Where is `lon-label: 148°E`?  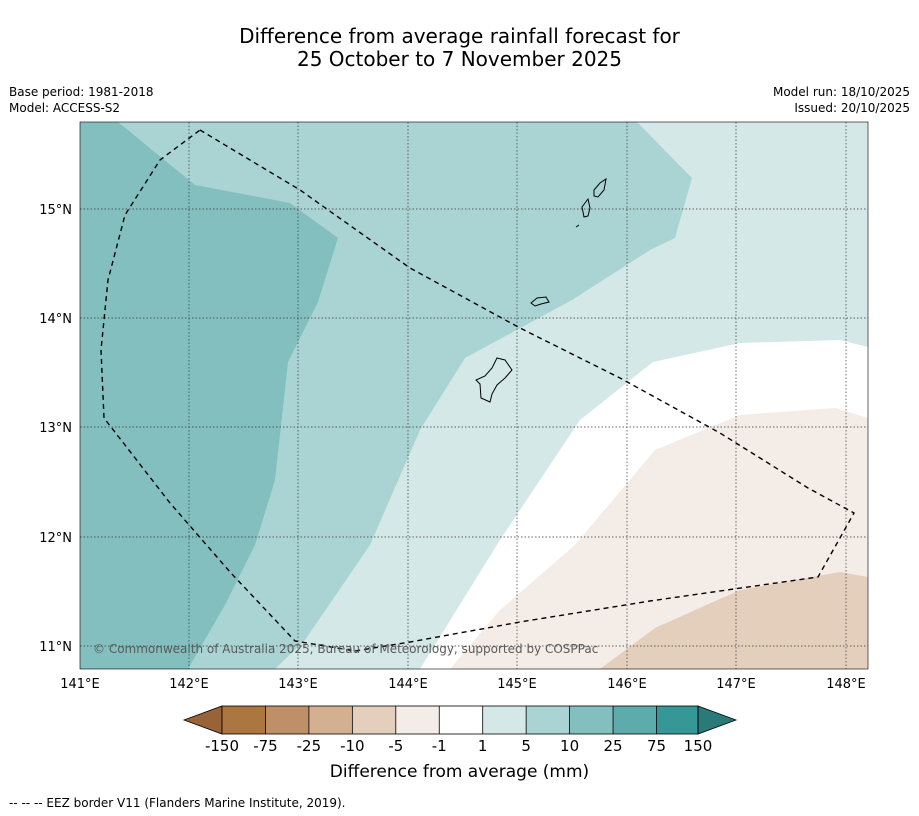
lon-label: 148°E is located at coordinates (846, 684).